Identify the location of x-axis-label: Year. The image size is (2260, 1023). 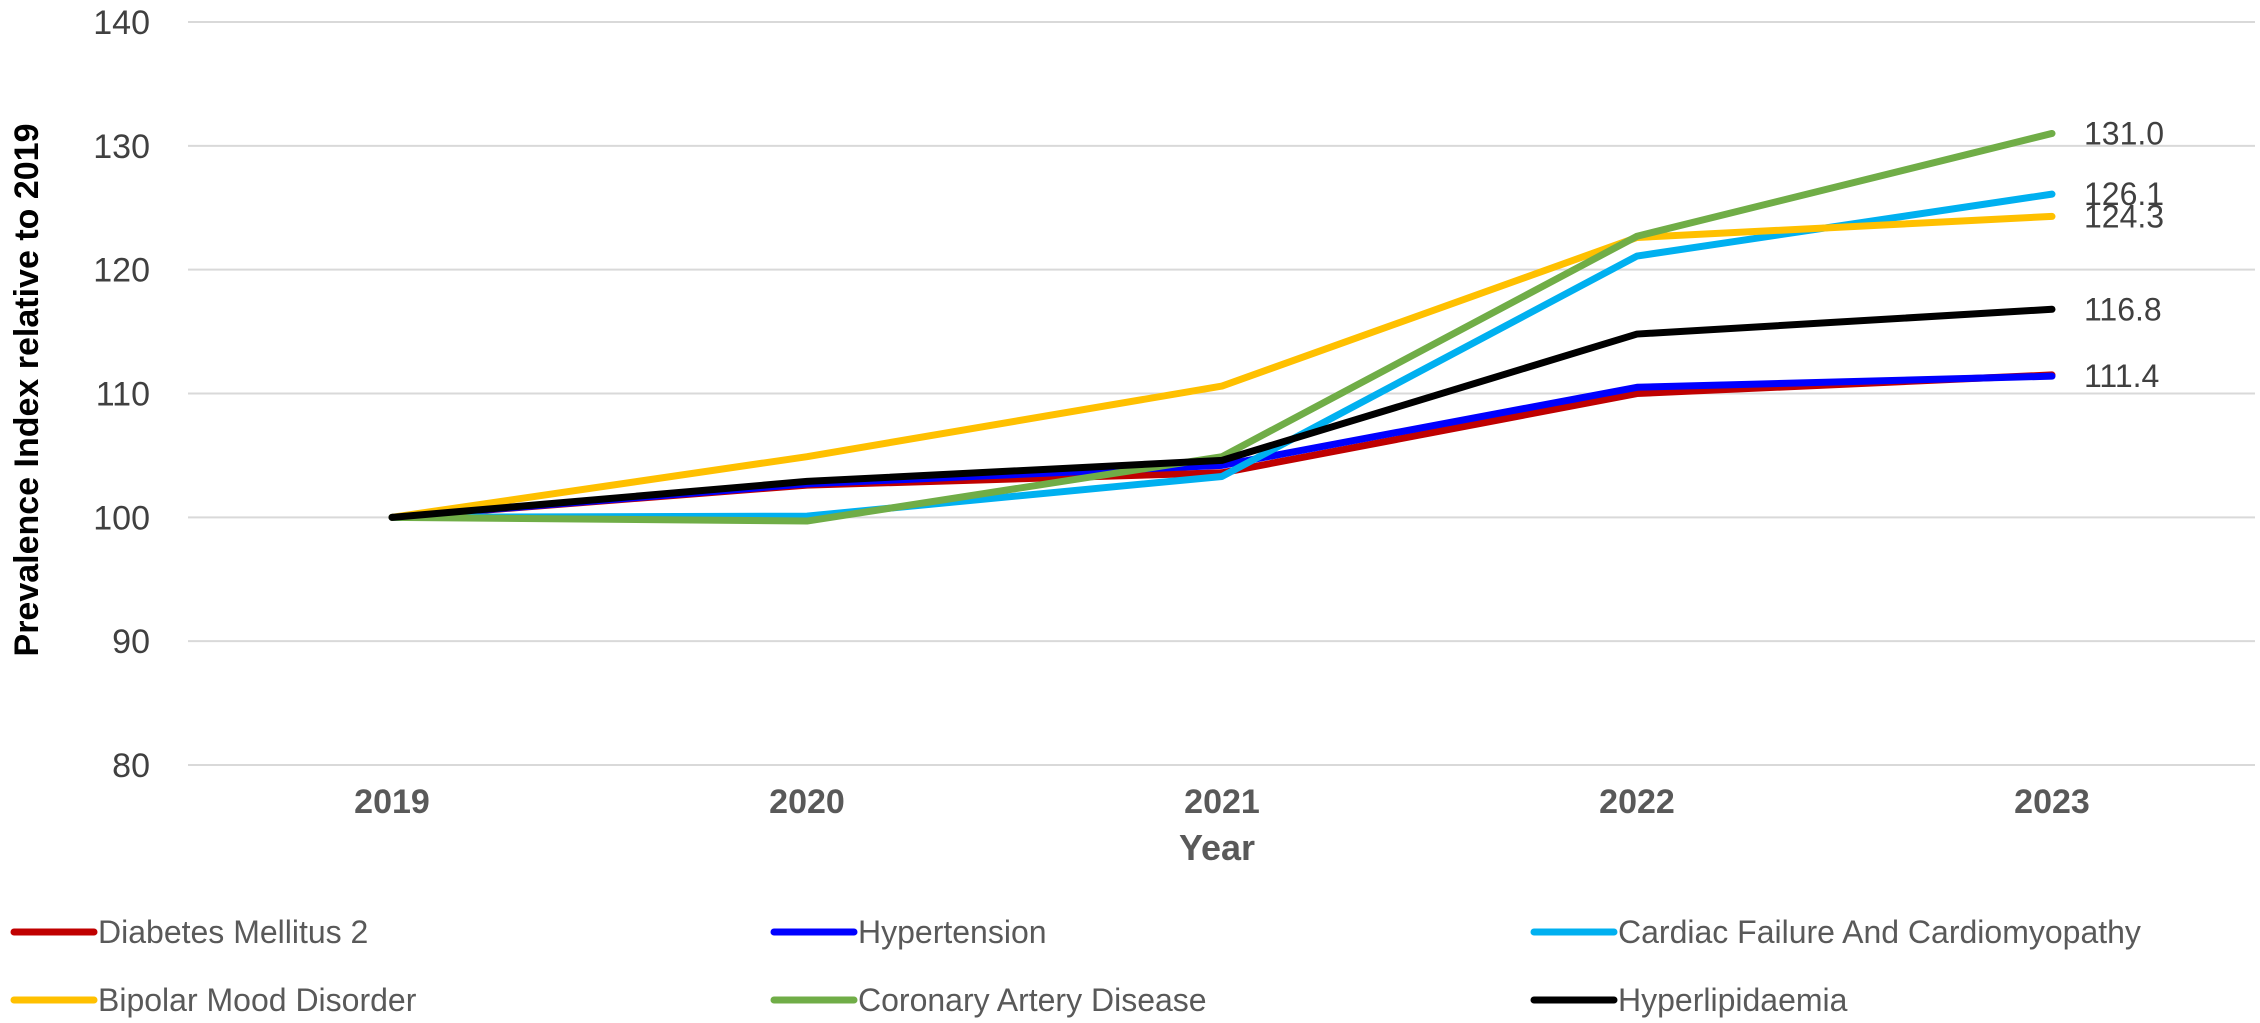
(1217, 847).